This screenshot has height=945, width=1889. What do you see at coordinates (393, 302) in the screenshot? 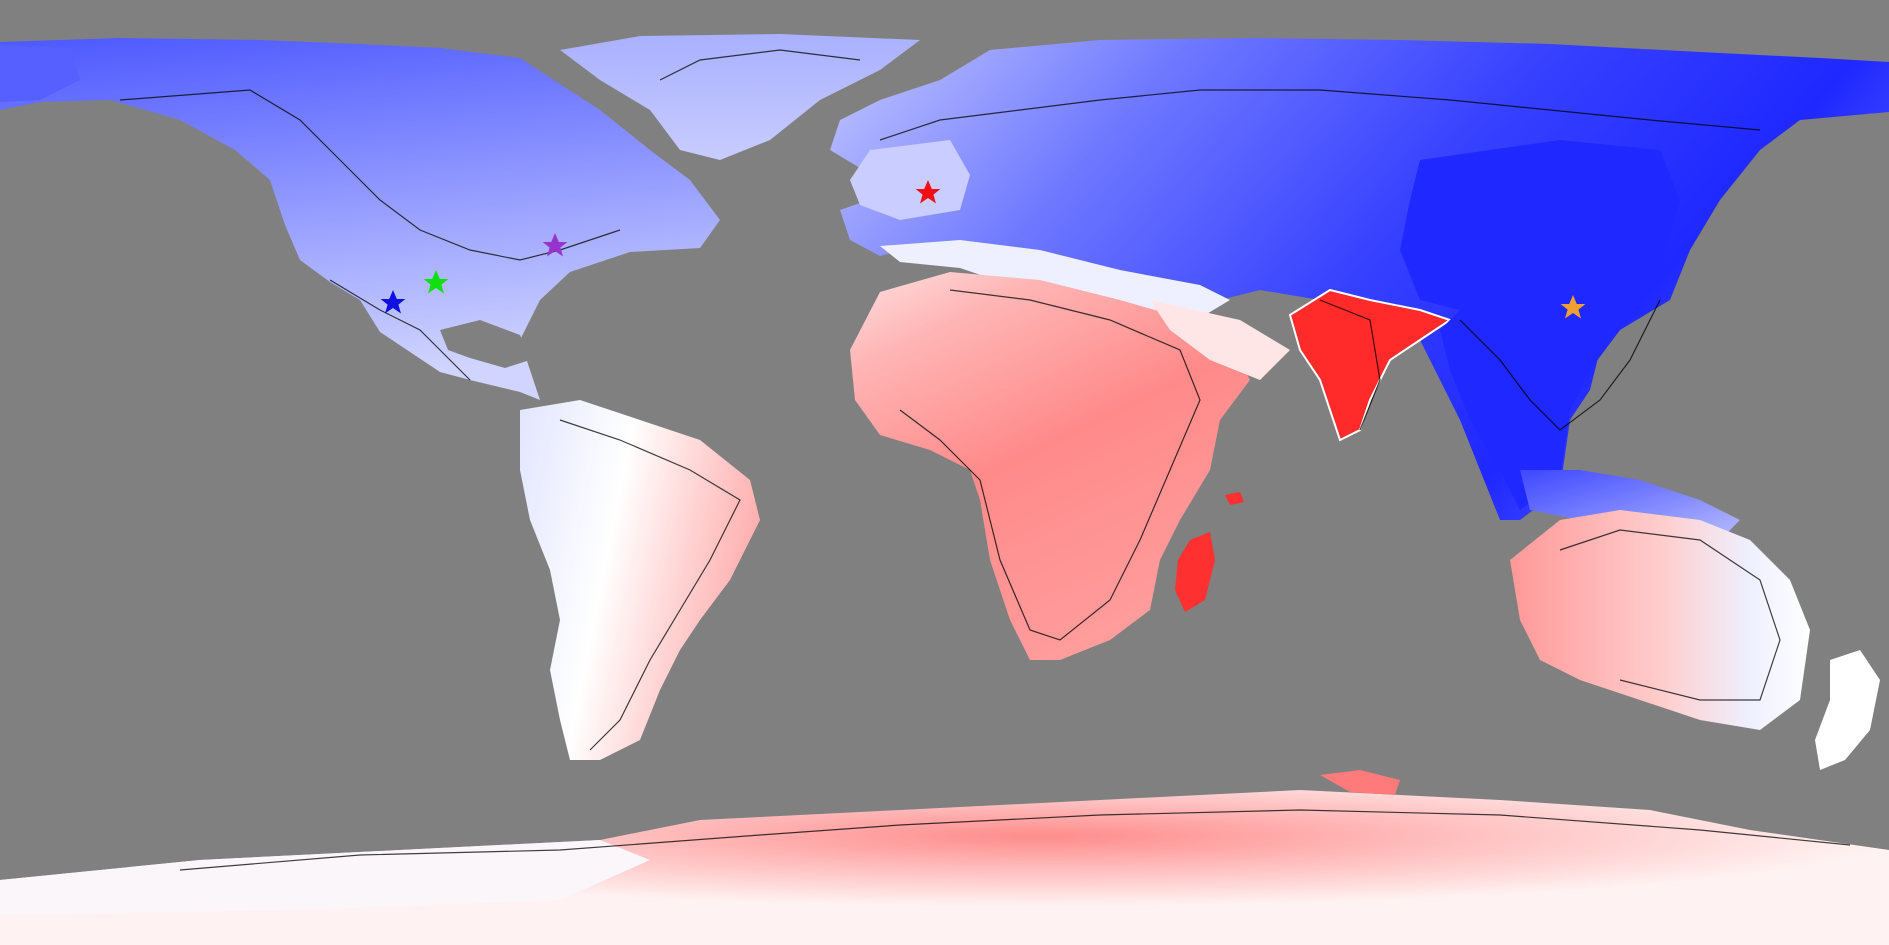
I see `blue-star-marker` at bounding box center [393, 302].